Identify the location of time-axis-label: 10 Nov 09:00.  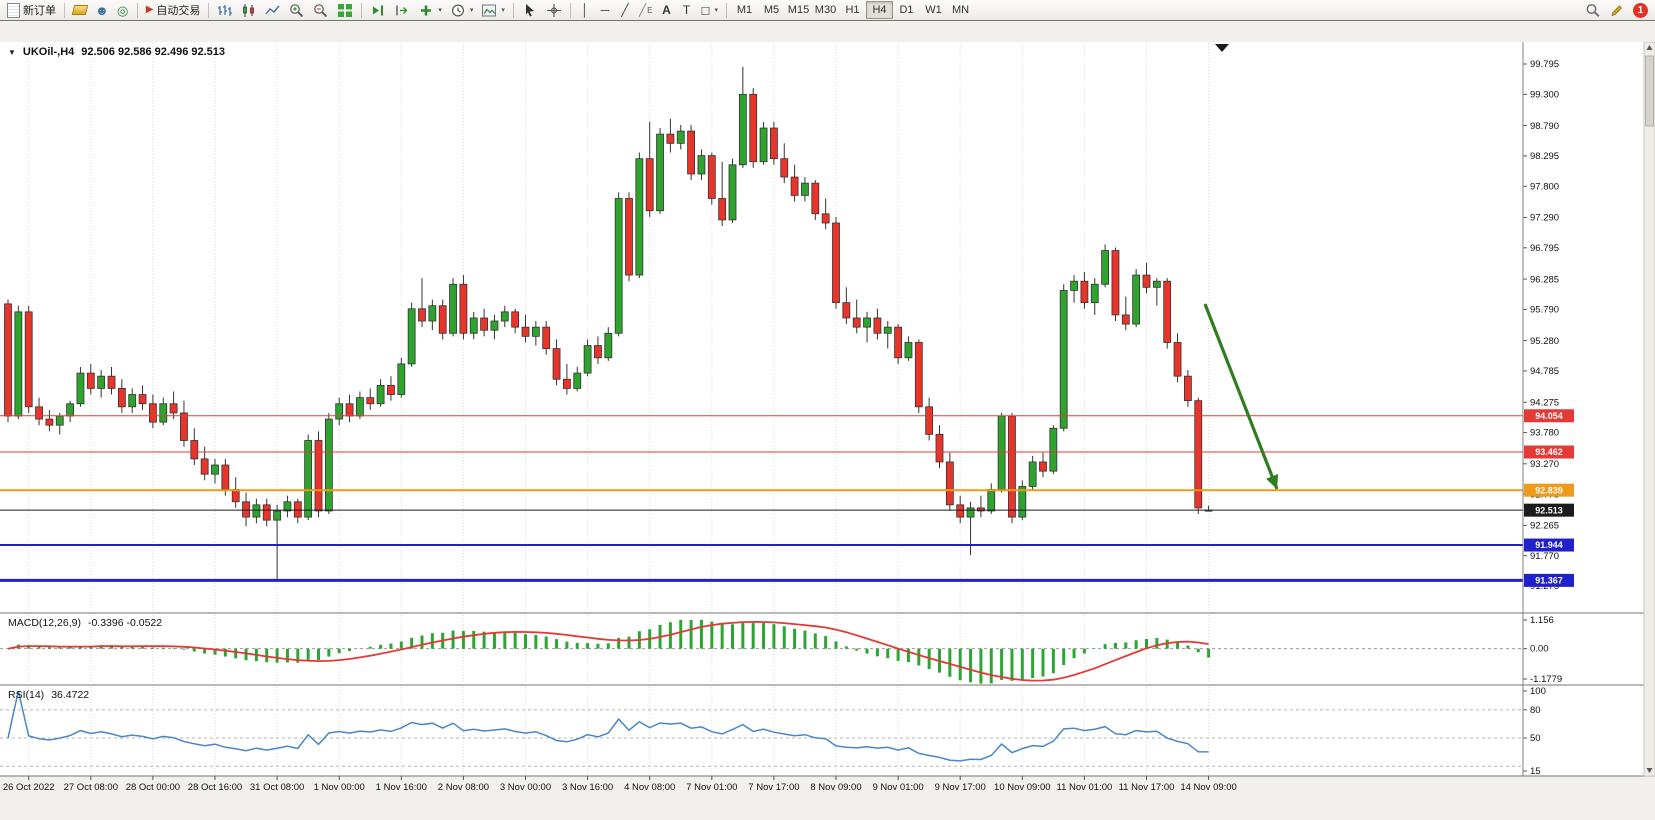
(1022, 787).